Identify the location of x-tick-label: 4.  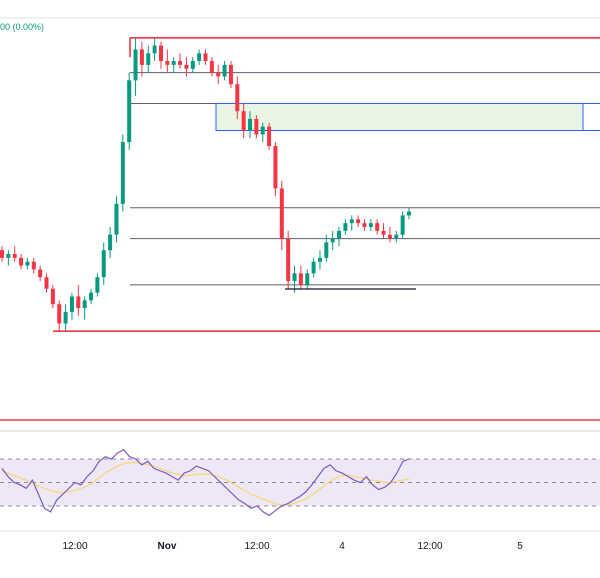
(342, 546).